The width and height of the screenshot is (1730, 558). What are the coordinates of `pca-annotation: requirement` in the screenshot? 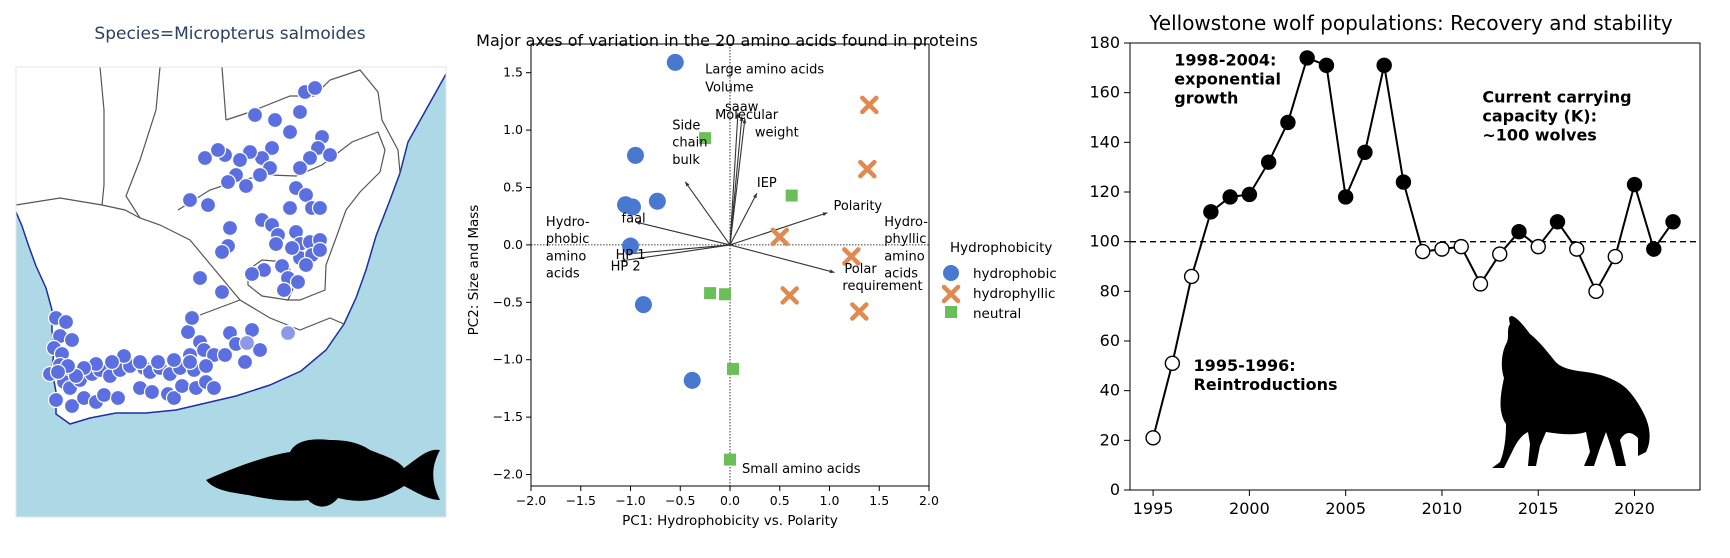 It's located at (882, 286).